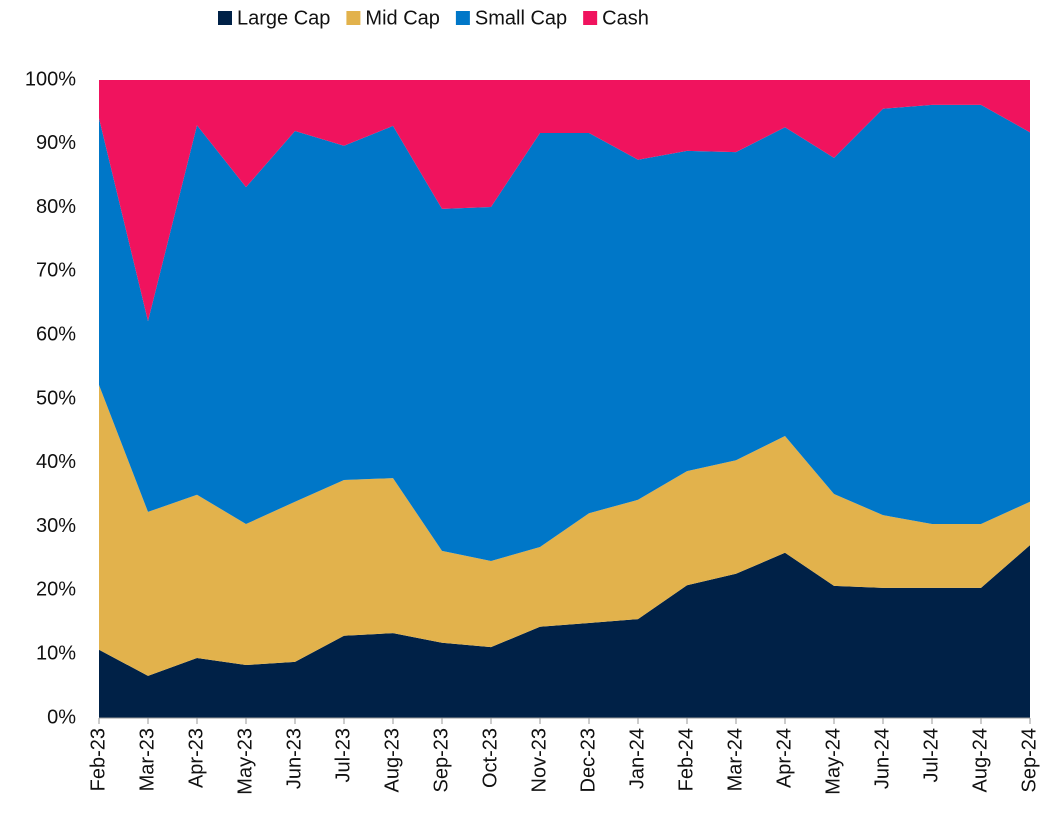 Image resolution: width=1058 pixels, height=813 pixels. Describe the element at coordinates (56, 334) in the screenshot. I see `y-tick-label: 60%` at that location.